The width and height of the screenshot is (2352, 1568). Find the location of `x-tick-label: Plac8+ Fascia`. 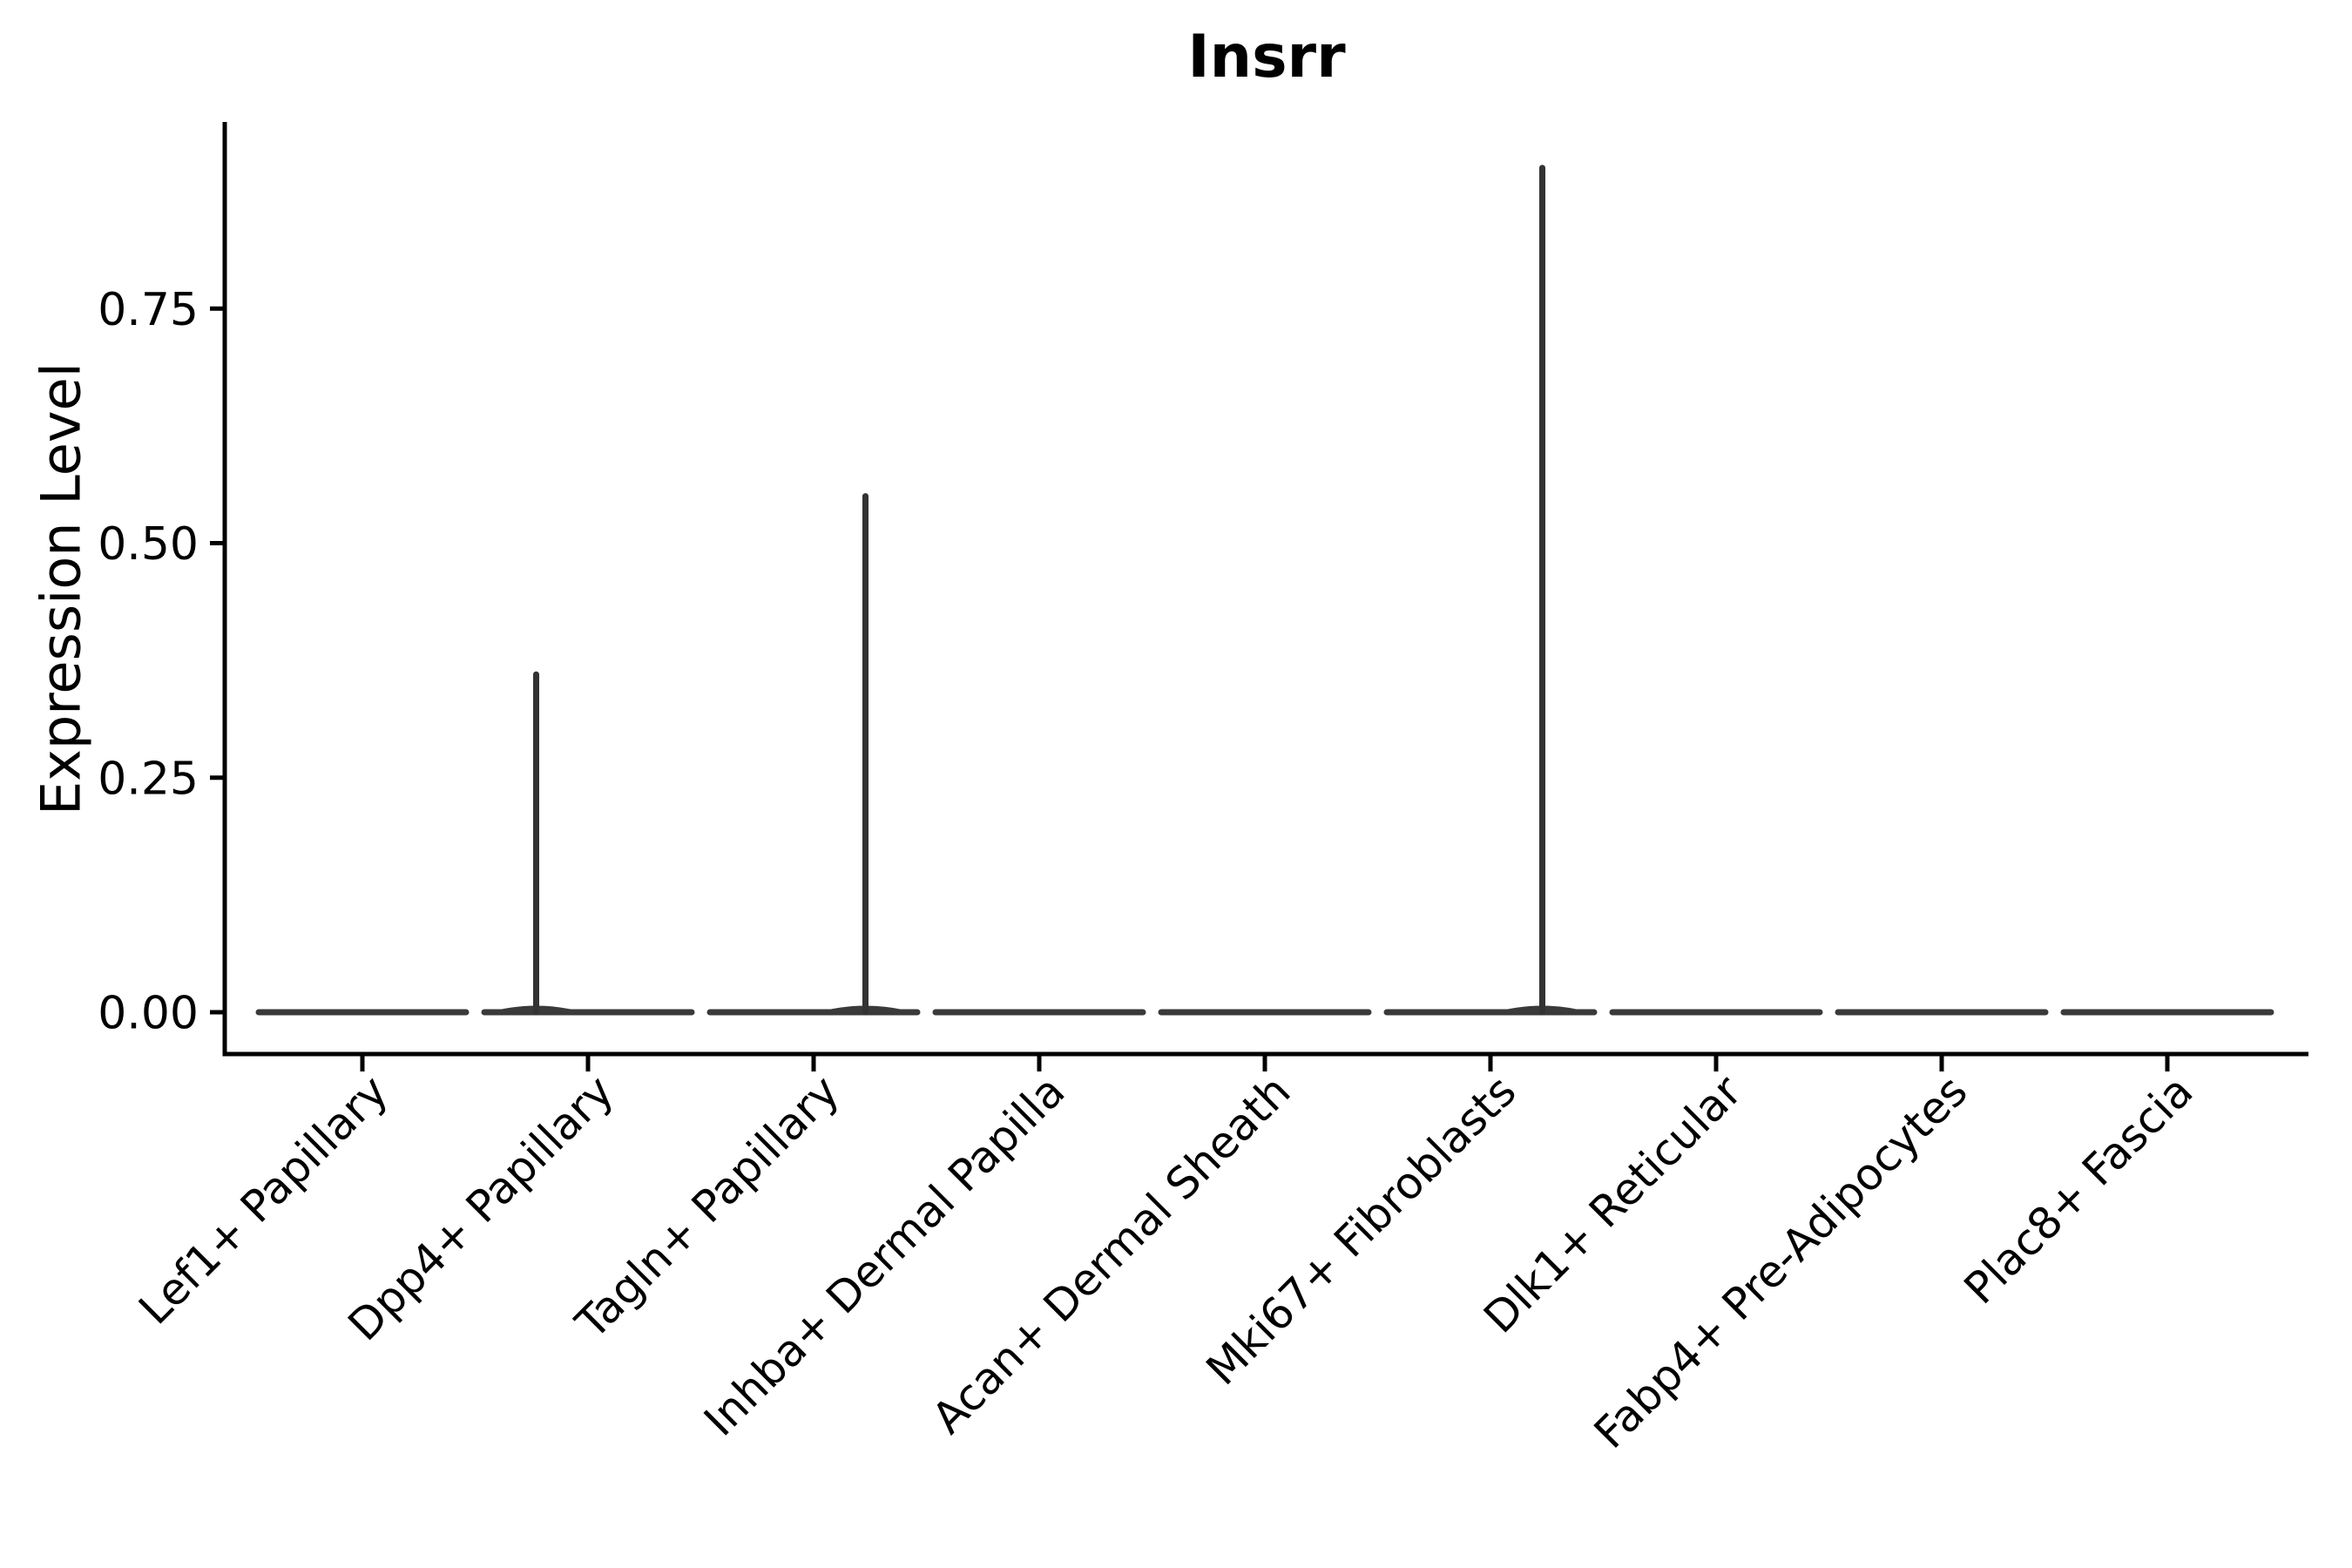

x-tick-label: Plac8+ Fascia is located at coordinates (2079, 1189).